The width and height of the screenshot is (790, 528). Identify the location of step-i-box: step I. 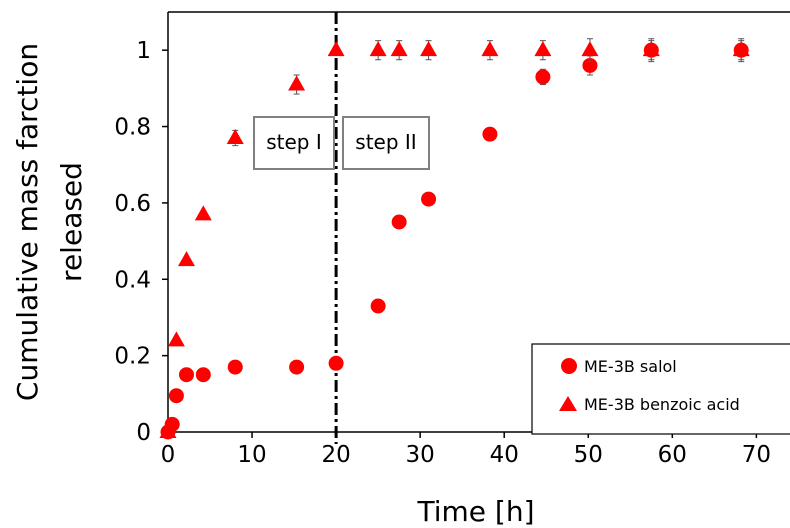
(294, 143).